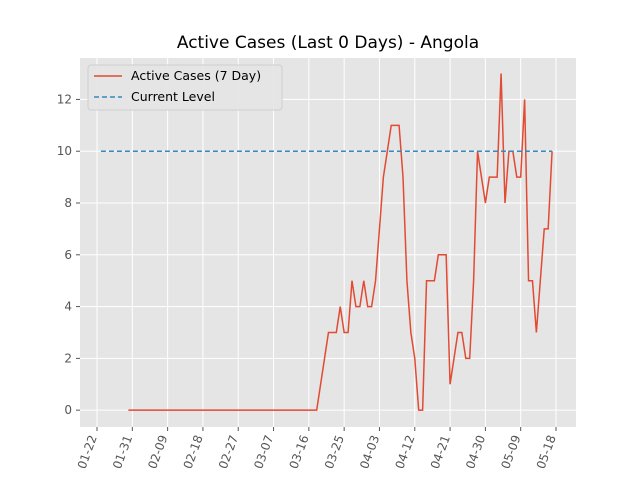 Image resolution: width=640 pixels, height=484 pixels. Describe the element at coordinates (299, 452) in the screenshot. I see `x-tick-label: 03-16` at that location.